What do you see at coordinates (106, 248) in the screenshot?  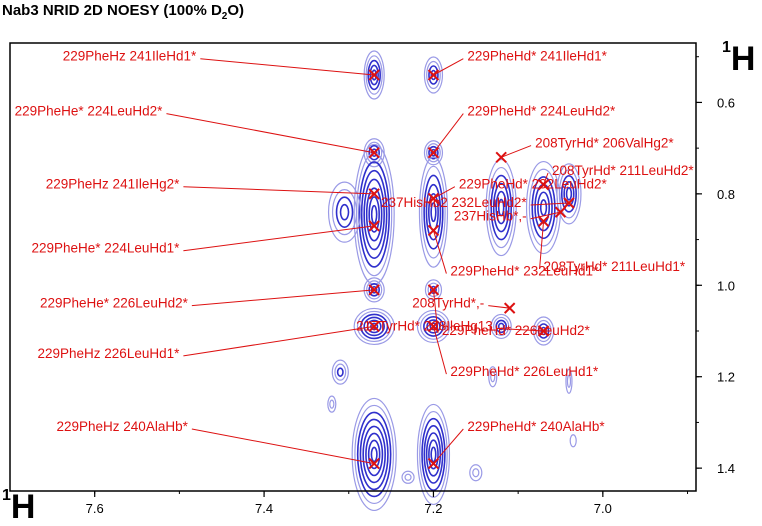 I see `peak-label: 229PheHe* 224LeuHd1*` at bounding box center [106, 248].